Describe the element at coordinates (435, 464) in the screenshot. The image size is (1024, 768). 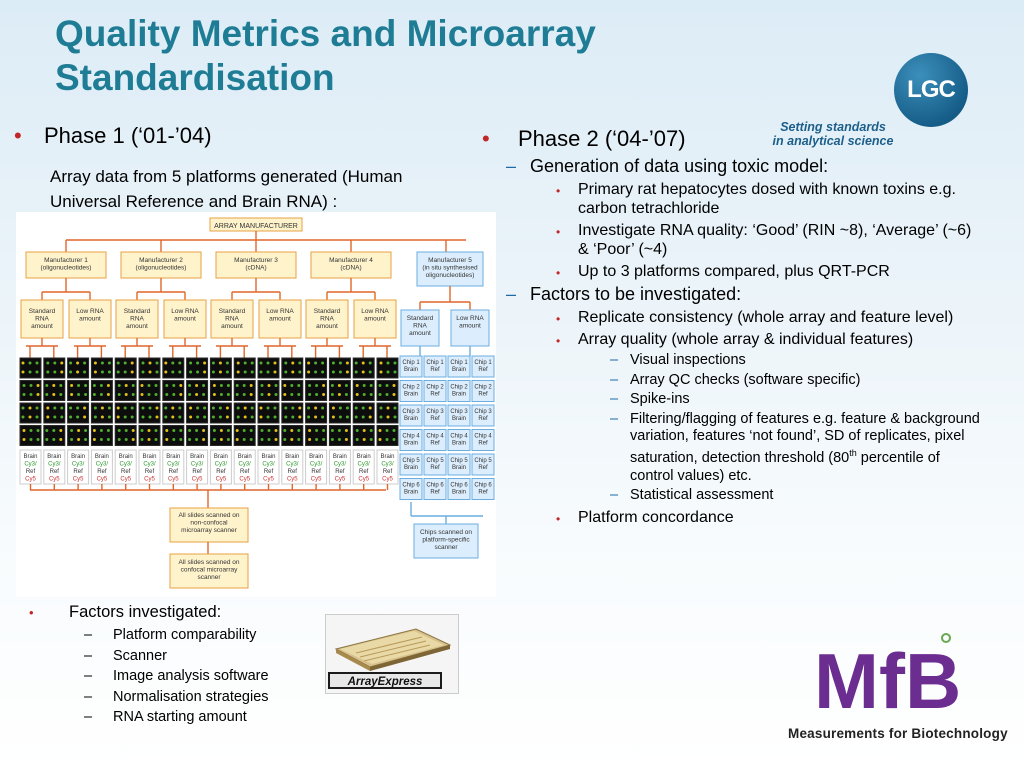
I see `chip-label: Chip 5 Ref` at that location.